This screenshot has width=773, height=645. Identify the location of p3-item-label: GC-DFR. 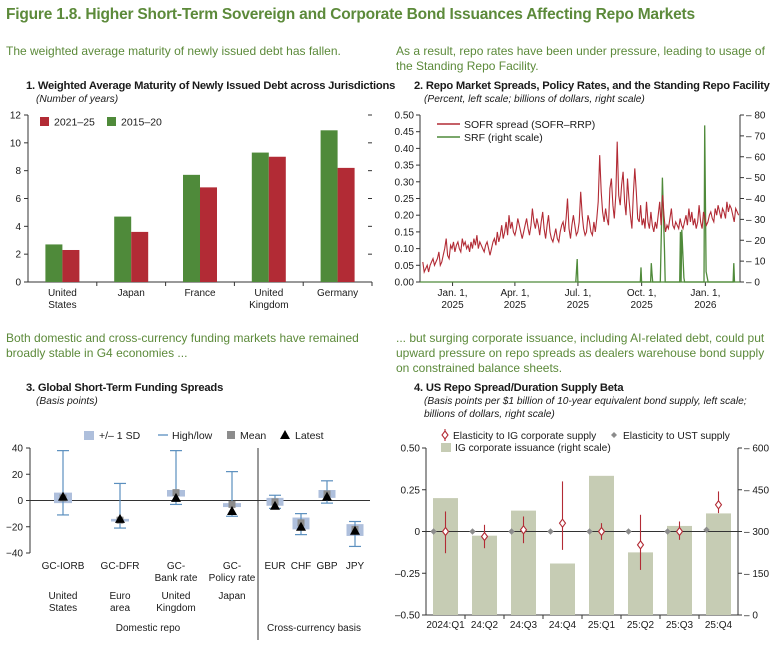
(120, 566).